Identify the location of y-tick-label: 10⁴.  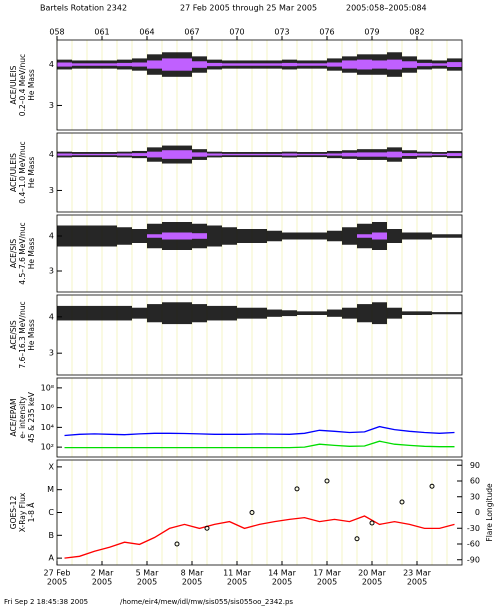
(47, 427).